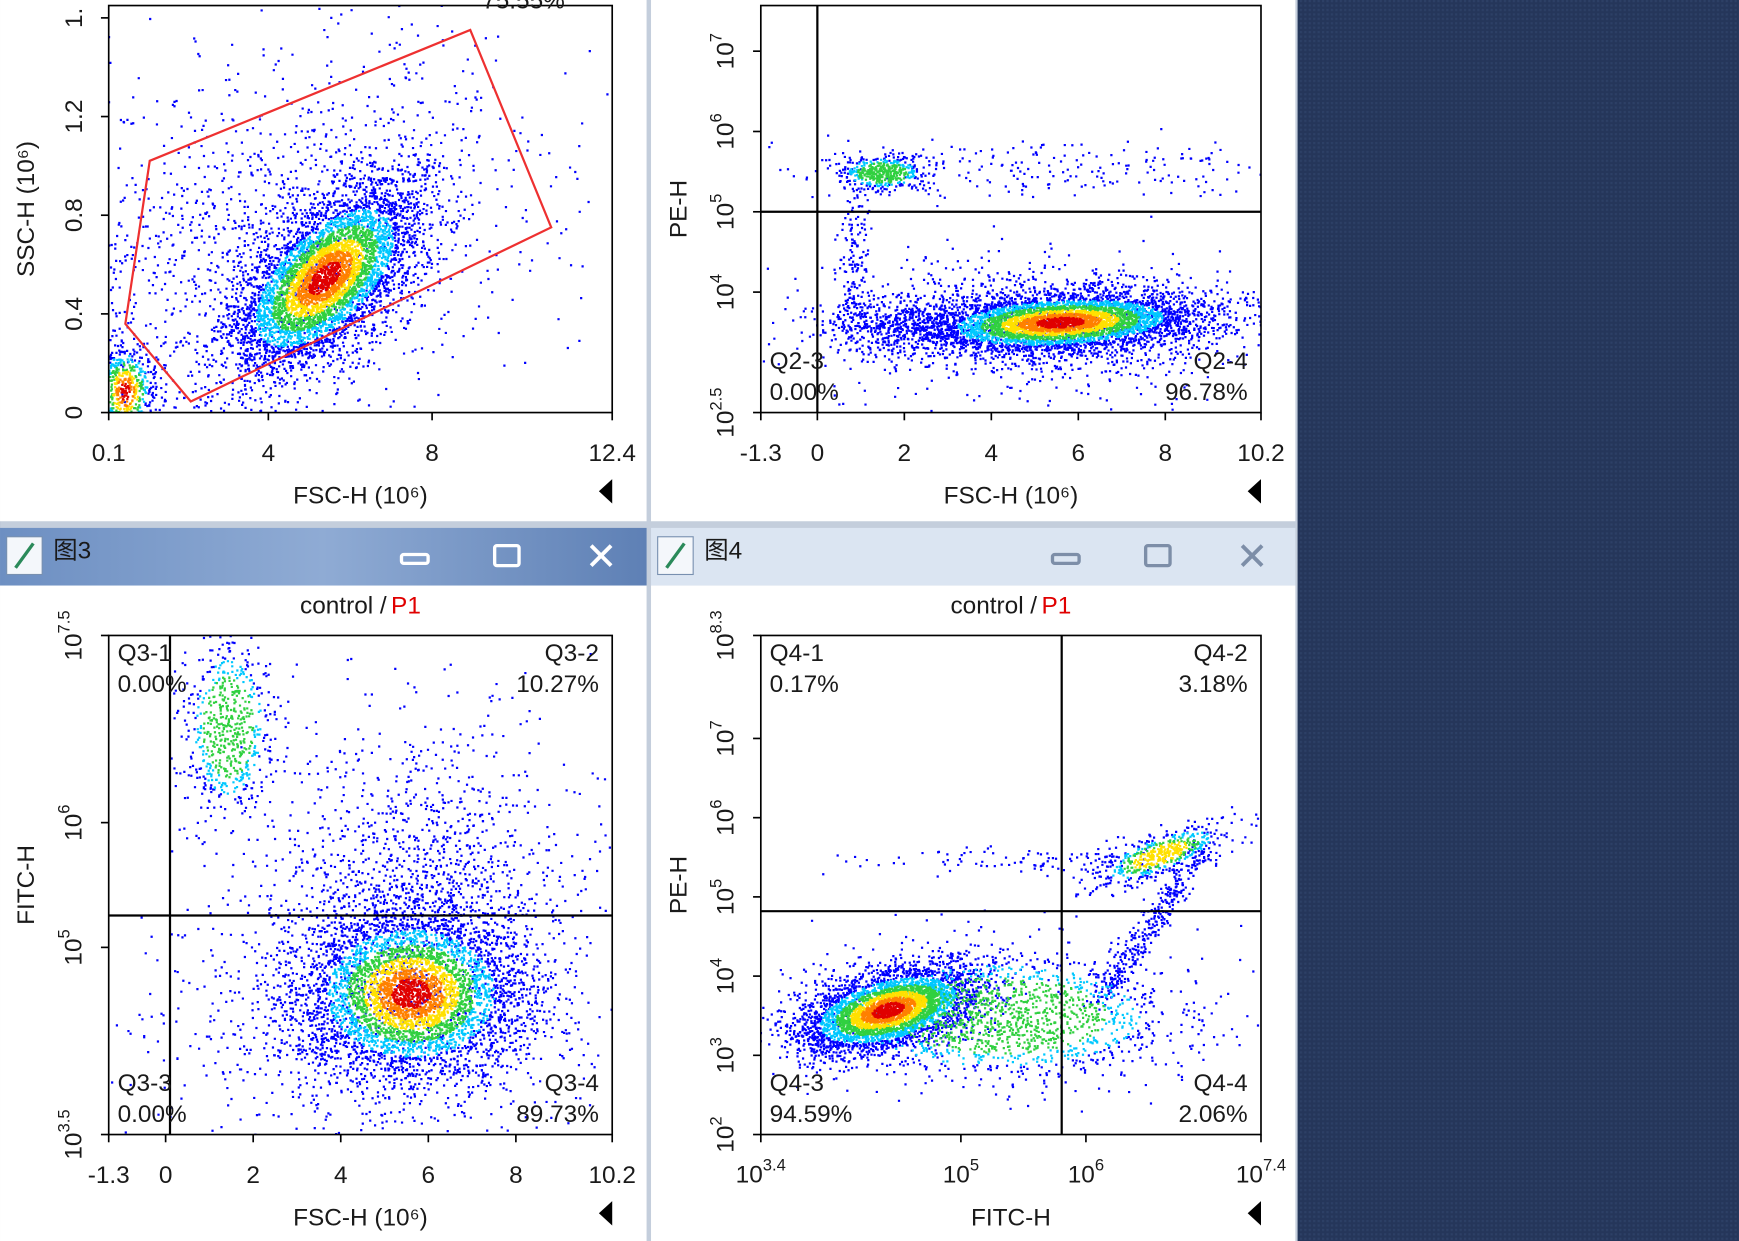 The image size is (1739, 1241). I want to click on quadrant-name: Q4-3, so click(797, 1083).